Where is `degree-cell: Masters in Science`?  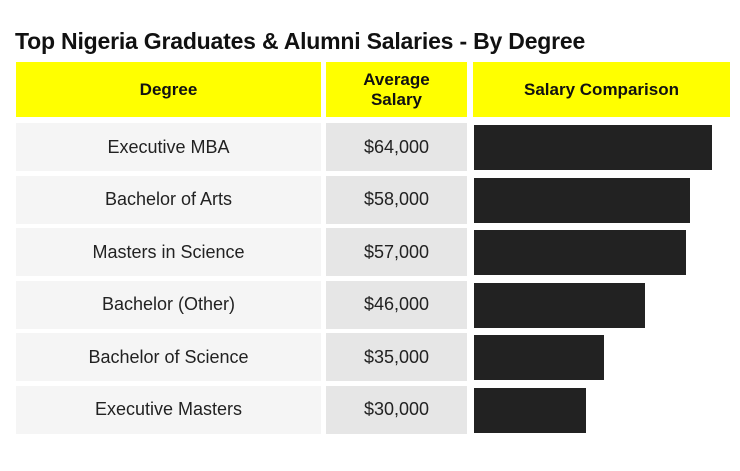 degree-cell: Masters in Science is located at coordinates (168, 252).